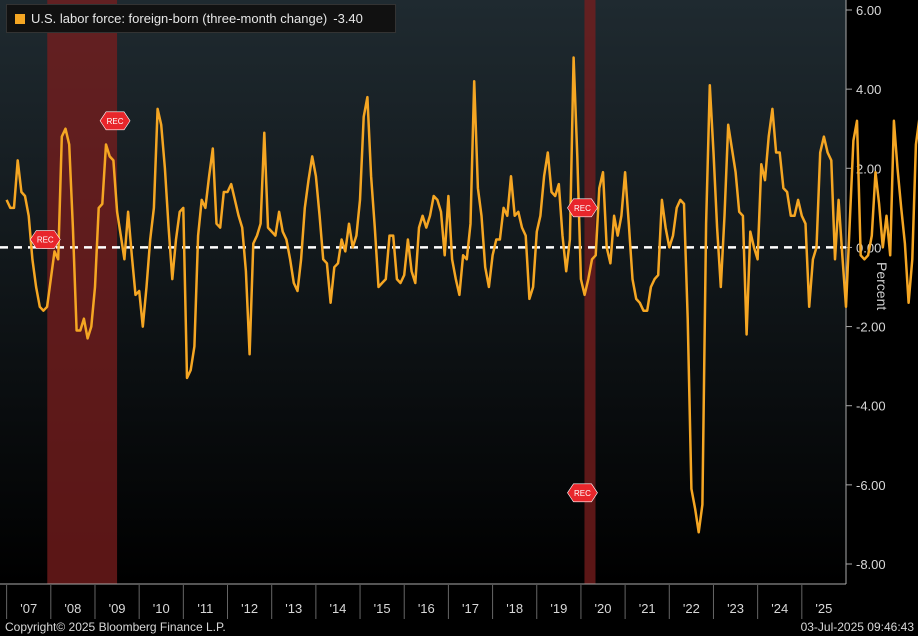  Describe the element at coordinates (603, 608) in the screenshot. I see `x-tick-label: '20` at that location.